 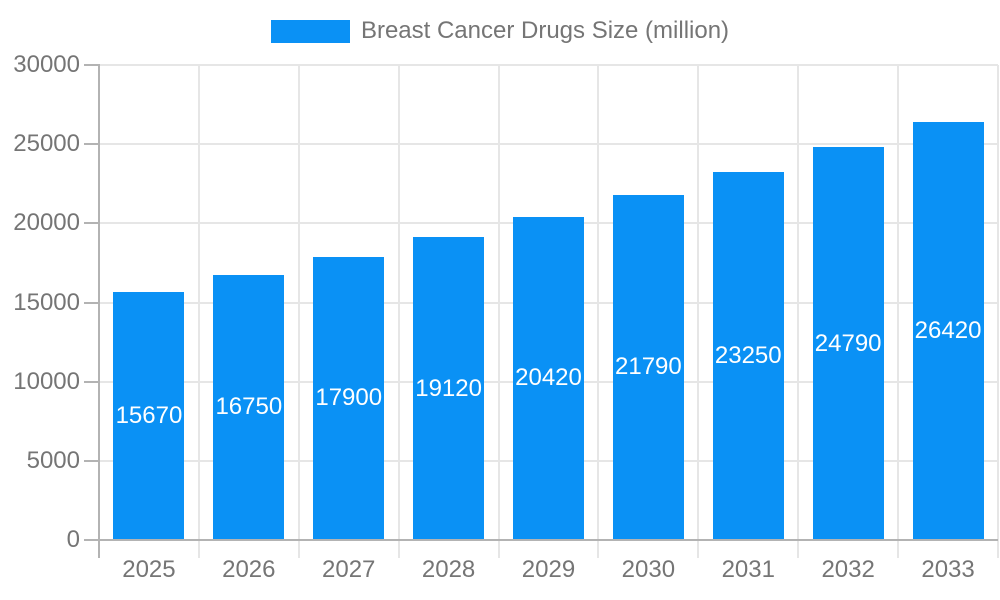 What do you see at coordinates (349, 569) in the screenshot?
I see `x-axis-tick-label: 2027` at bounding box center [349, 569].